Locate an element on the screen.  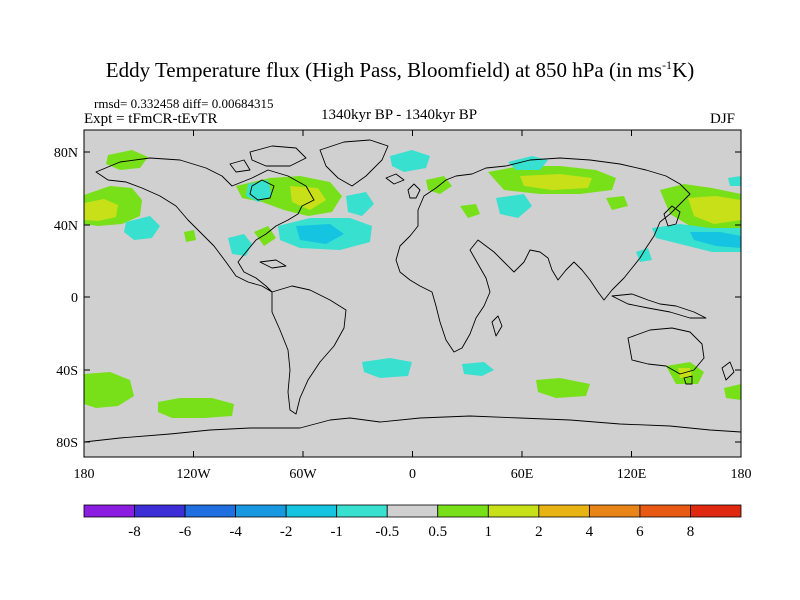
season-label: DJF is located at coordinates (723, 119).